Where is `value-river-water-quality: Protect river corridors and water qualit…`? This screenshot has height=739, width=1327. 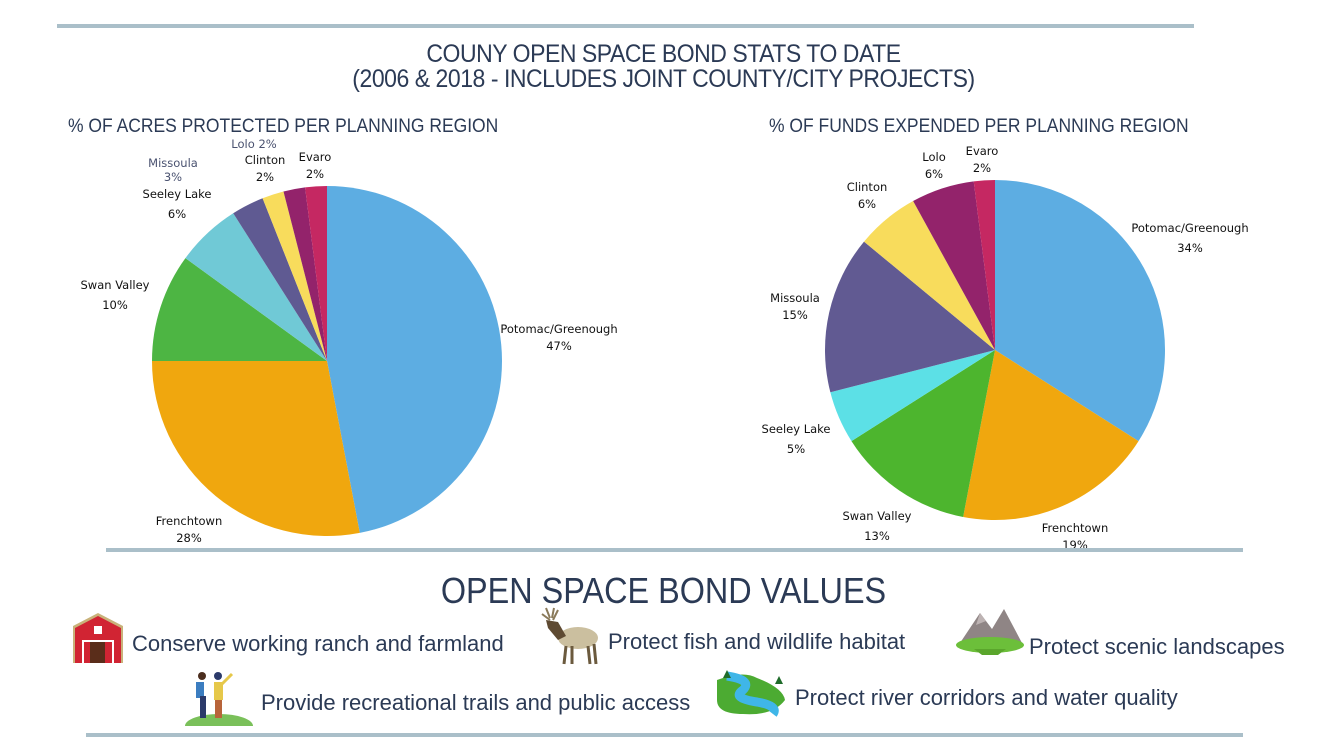 value-river-water-quality: Protect river corridors and water qualit… is located at coordinates (986, 697).